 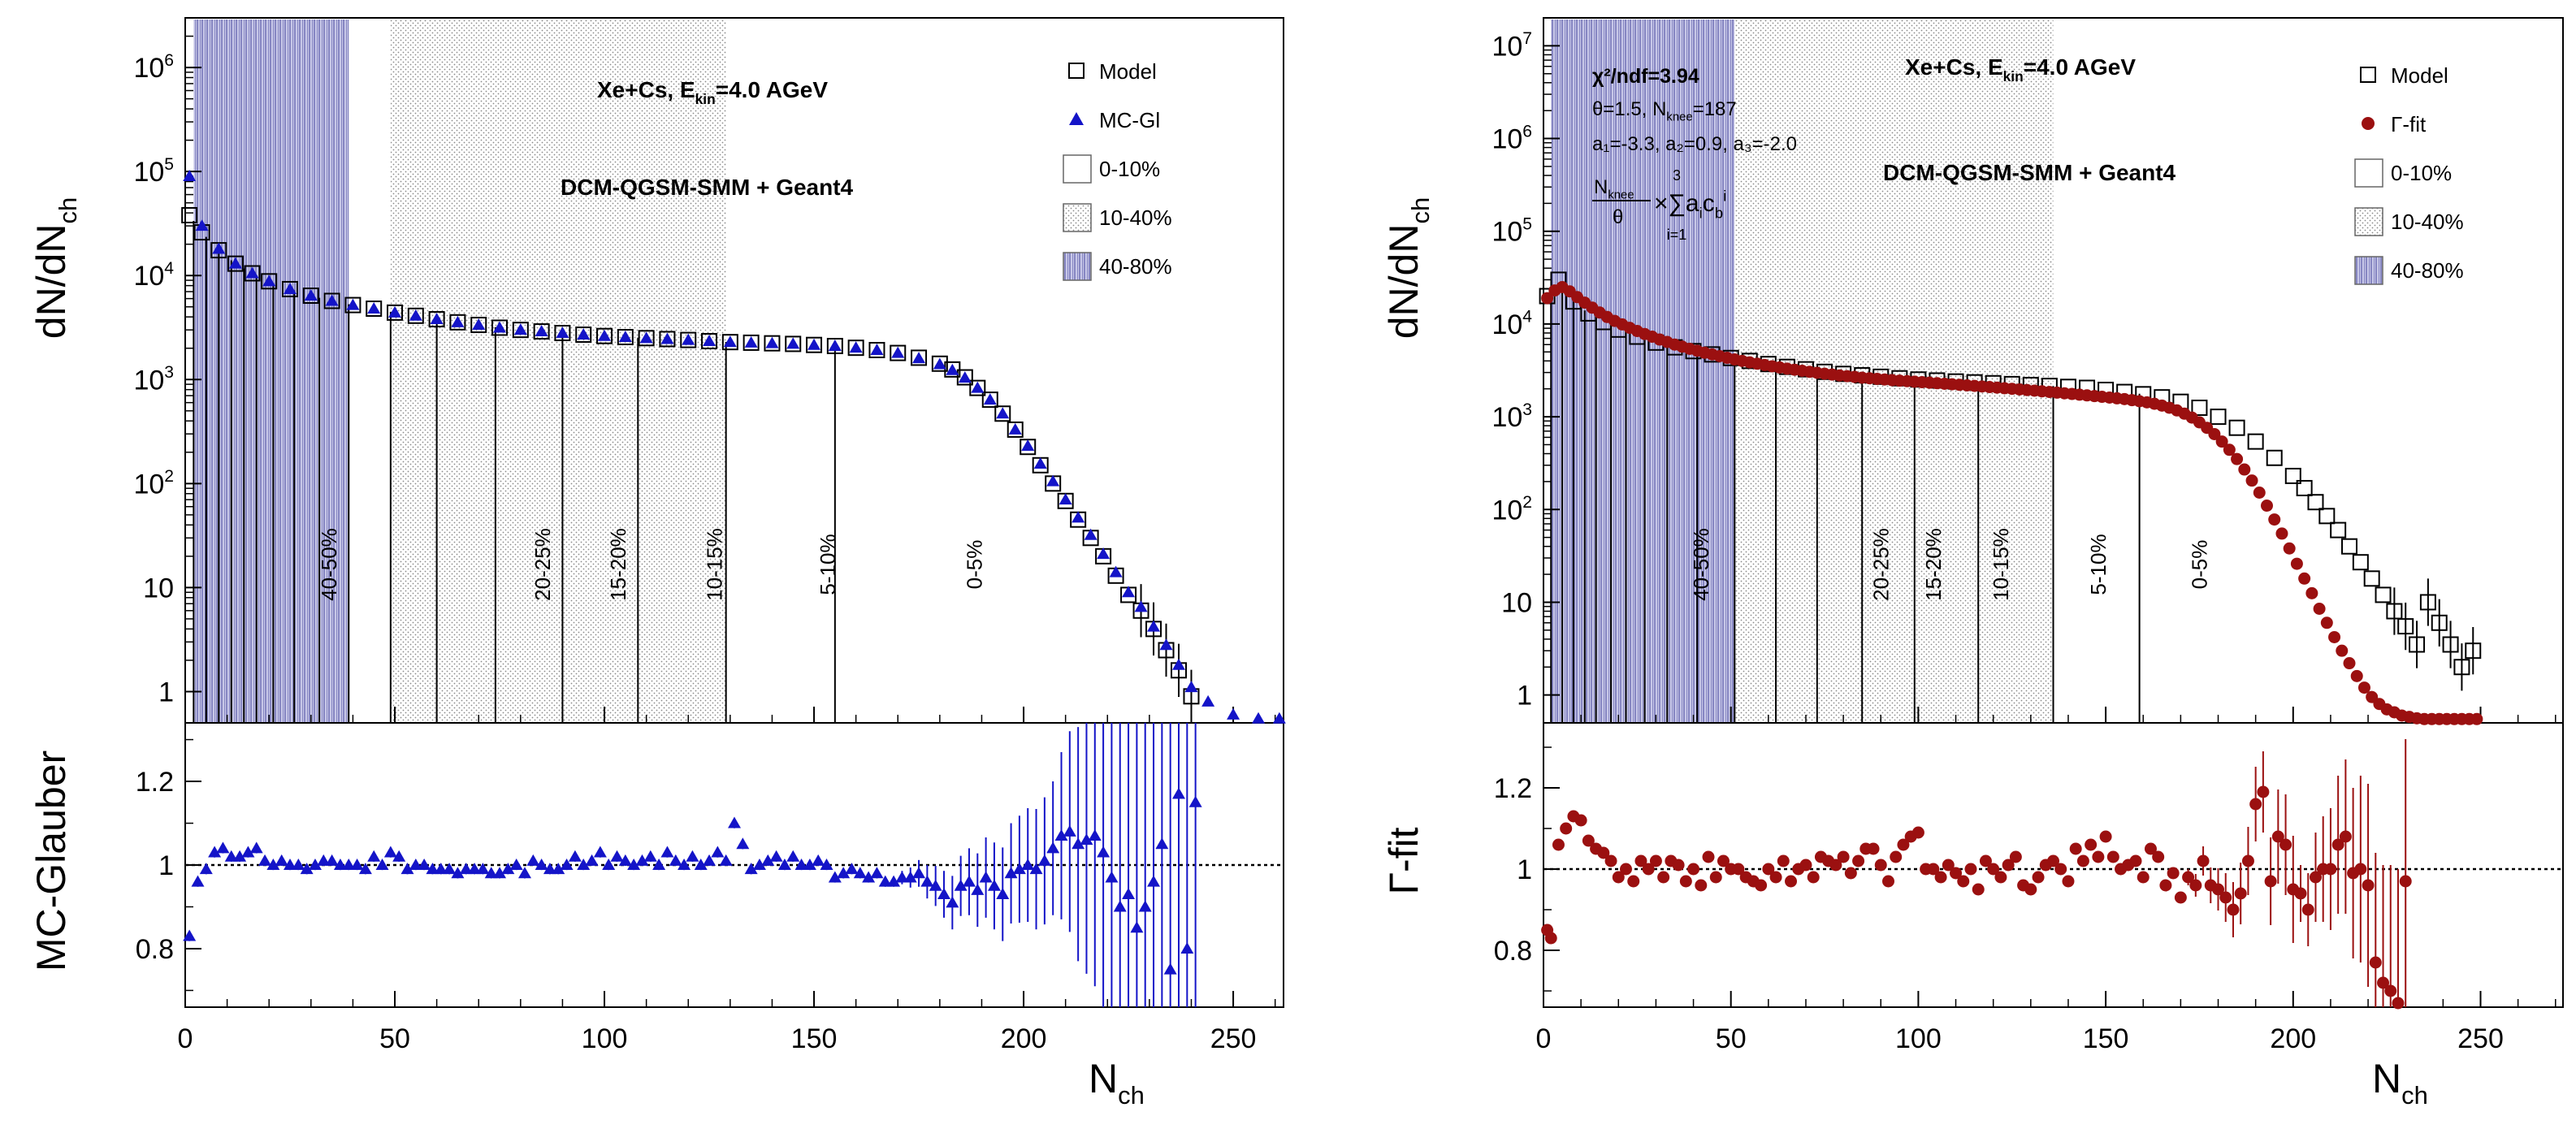 I want to click on plot-title-part: Xe+Cs, E, so click(x=1954, y=67).